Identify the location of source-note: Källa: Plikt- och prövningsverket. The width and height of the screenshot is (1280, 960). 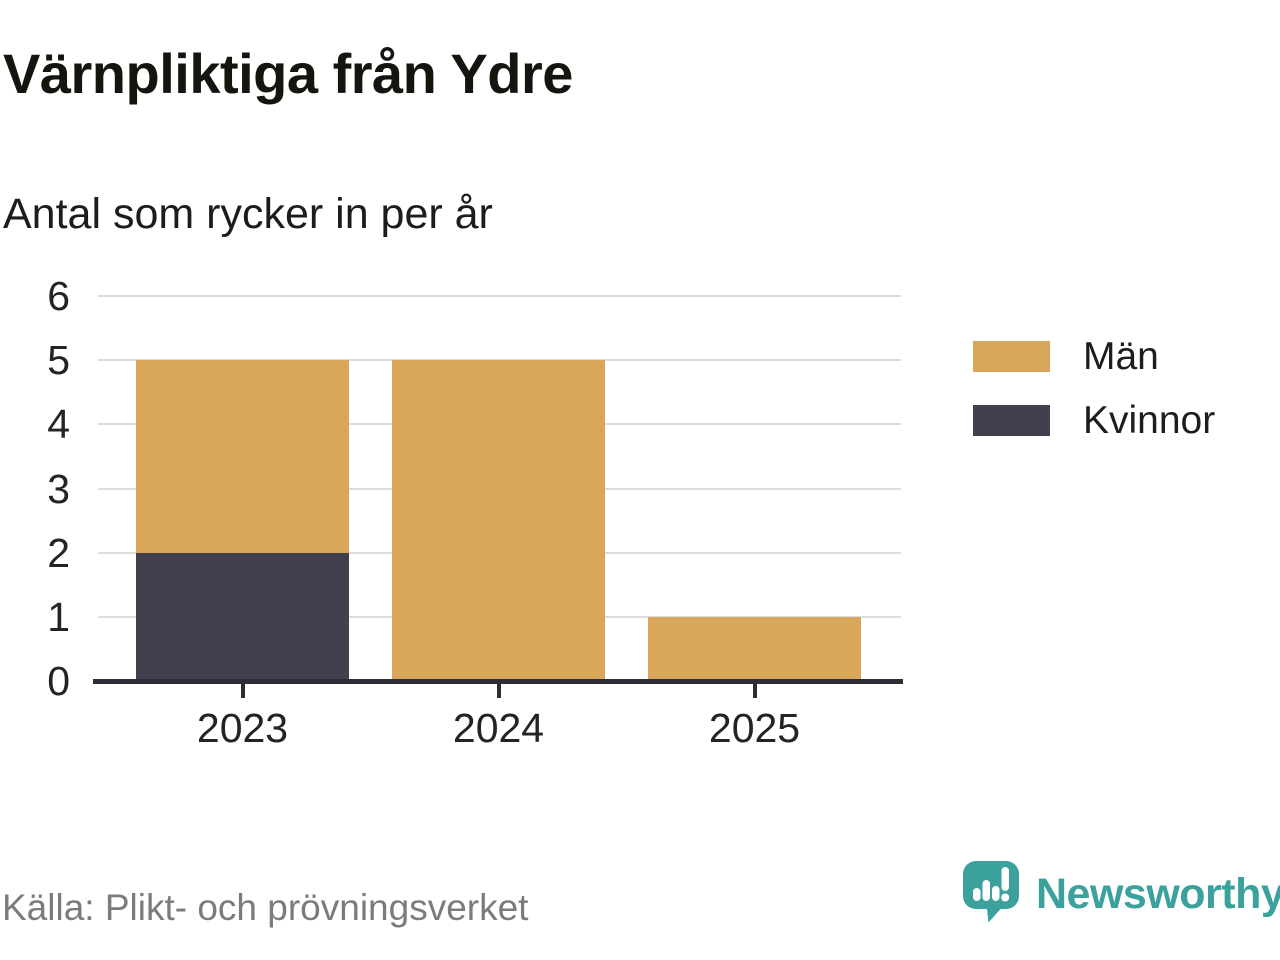
(265, 907).